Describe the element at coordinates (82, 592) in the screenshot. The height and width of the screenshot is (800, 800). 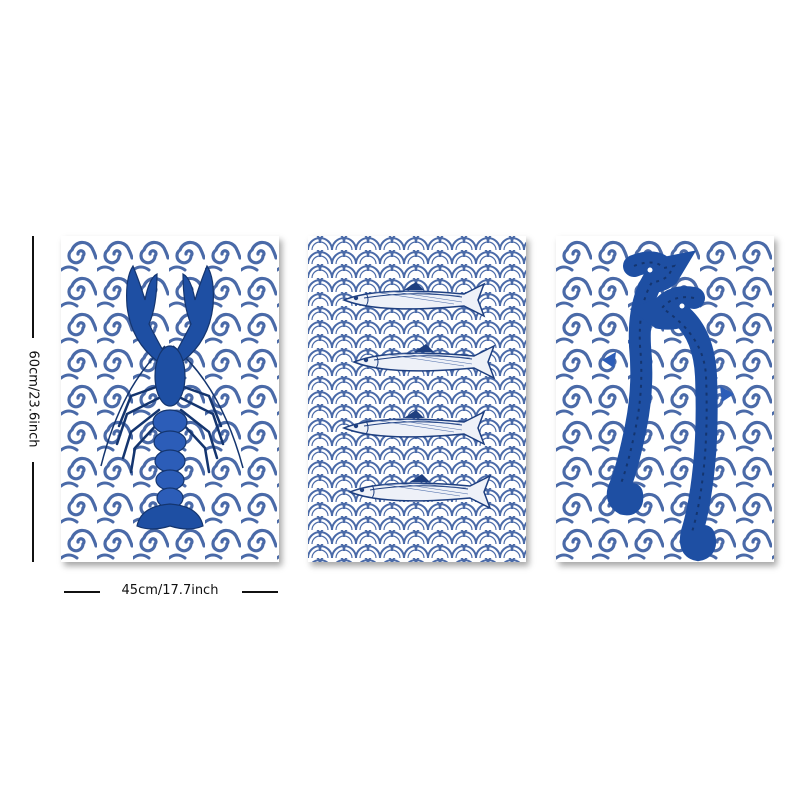
I see `width-dimension-line-left` at that location.